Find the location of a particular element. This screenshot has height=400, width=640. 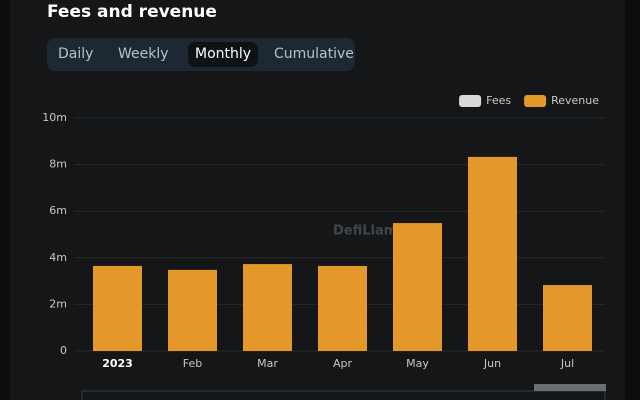

y-tick-label: 6m is located at coordinates (58, 210).